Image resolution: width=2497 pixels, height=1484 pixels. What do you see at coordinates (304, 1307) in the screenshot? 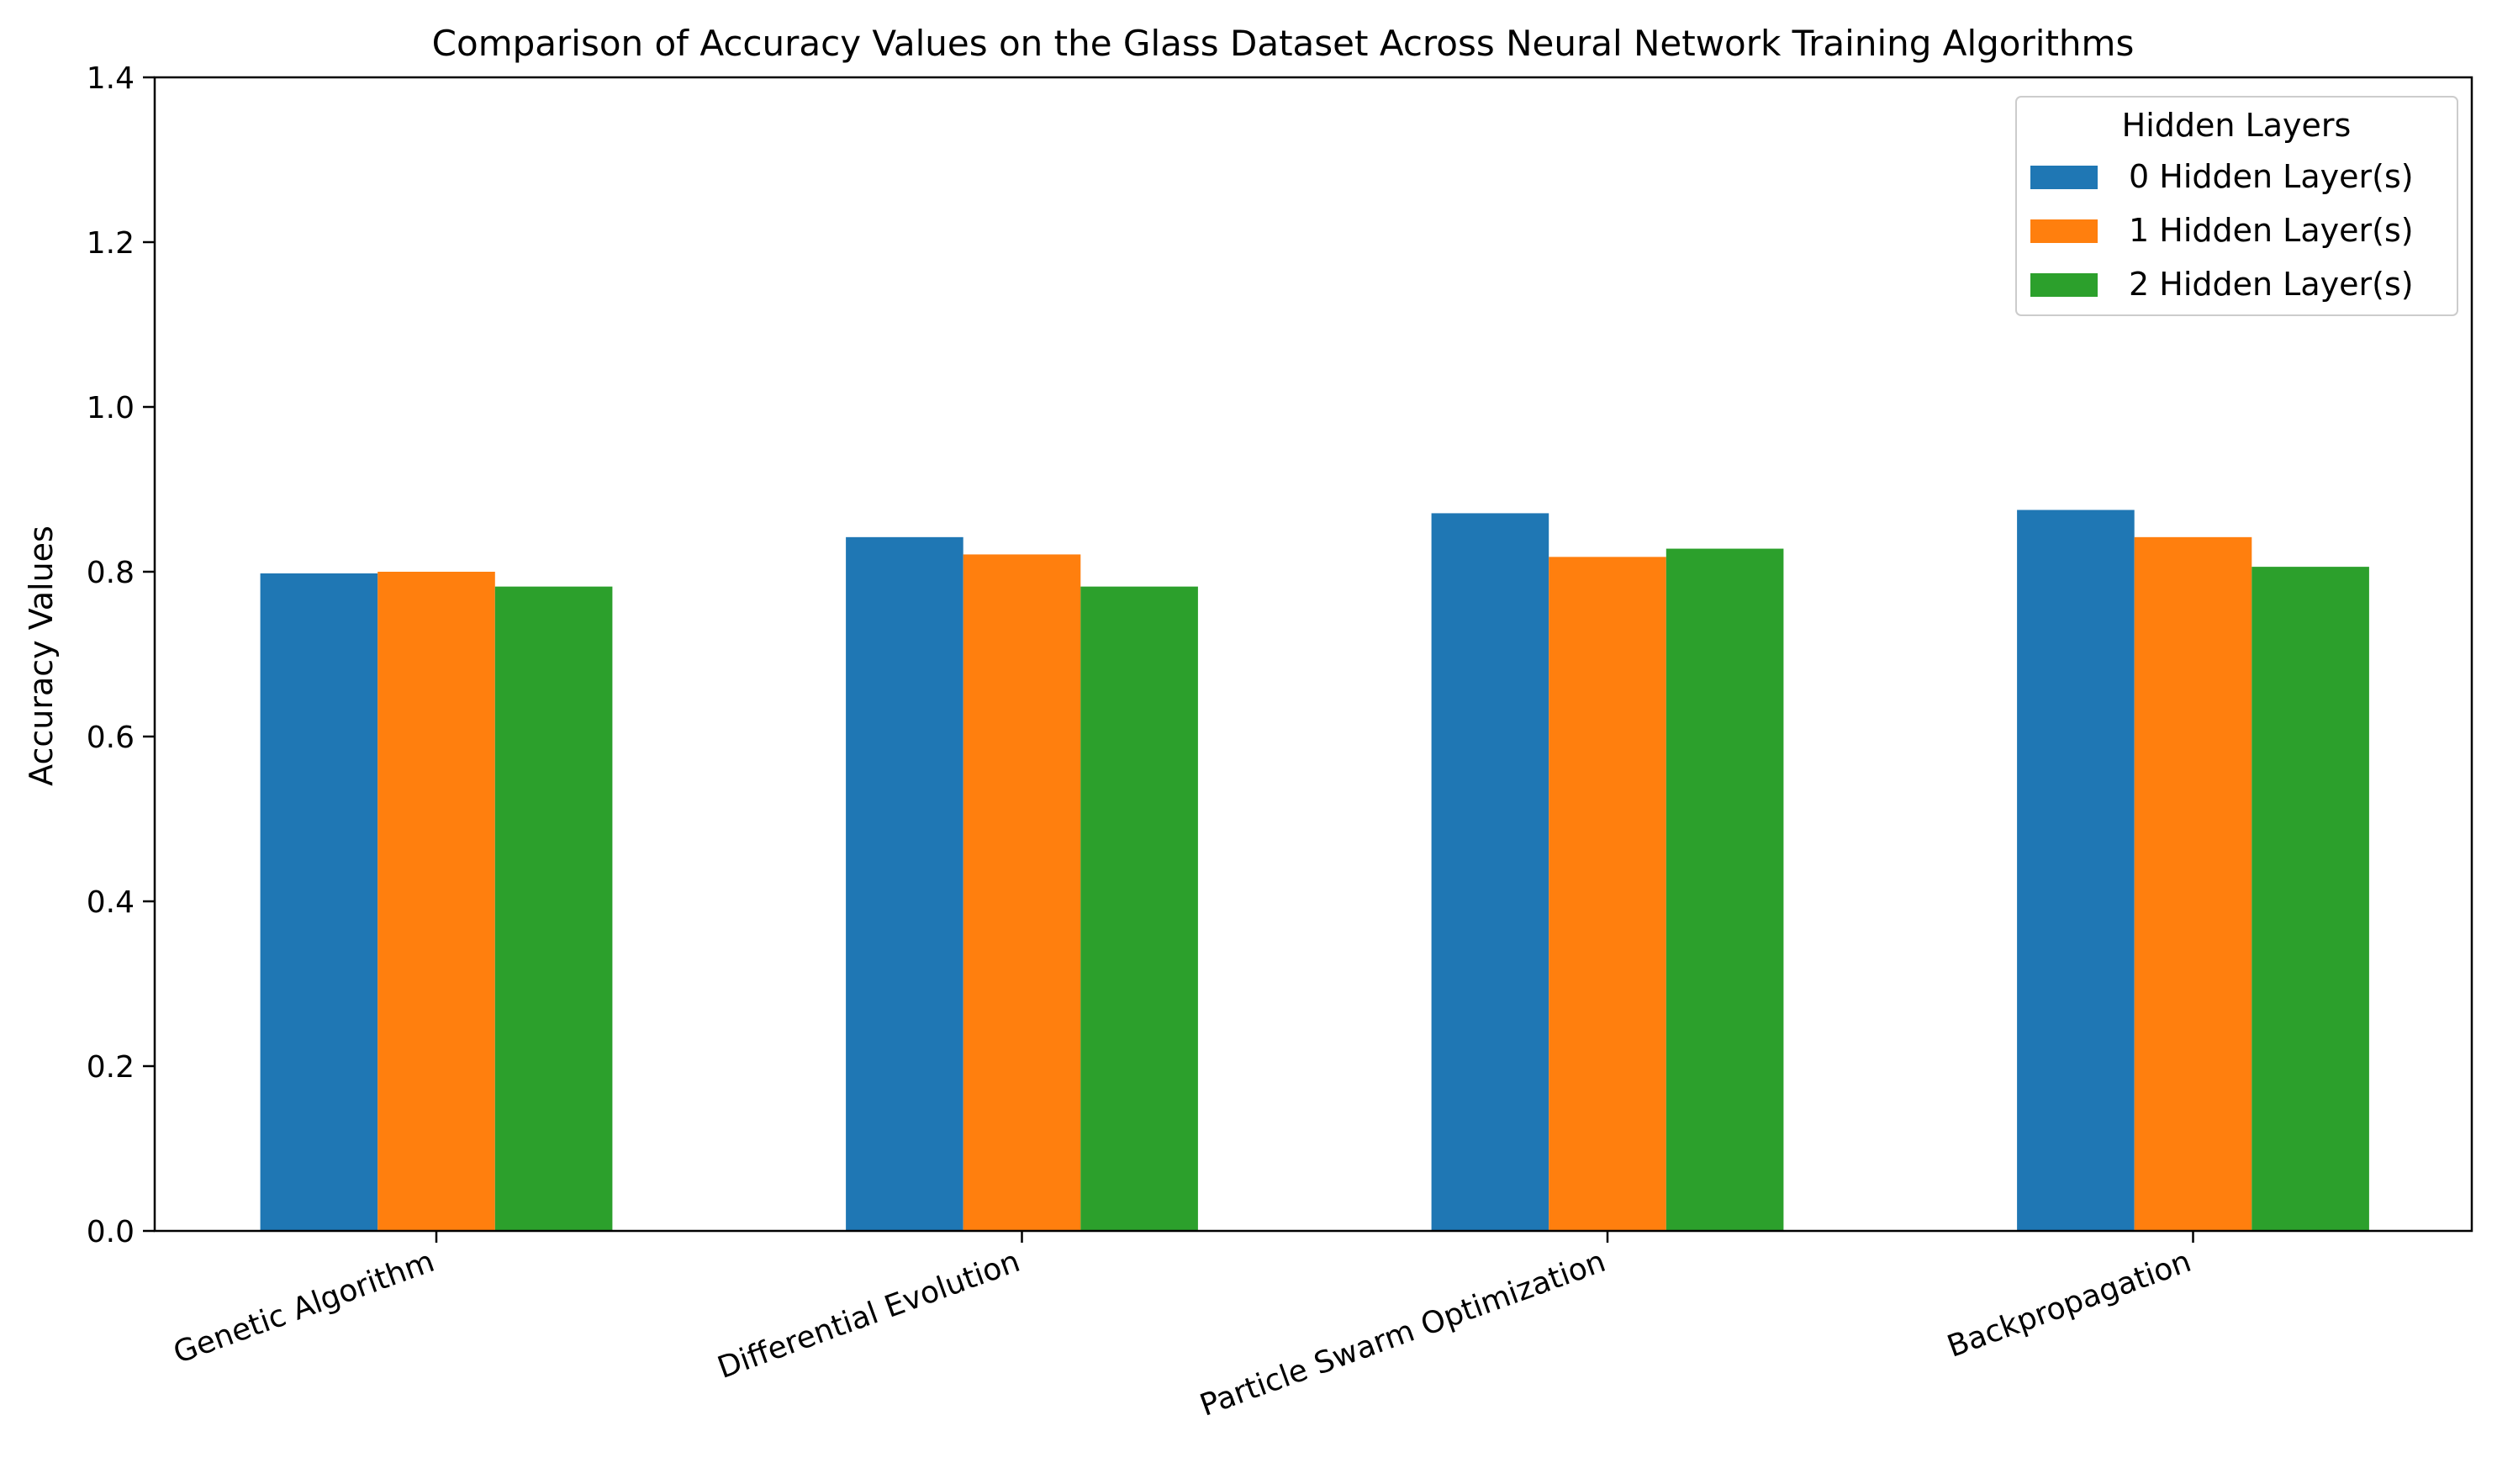
I see `x-tick-label: Genetic Algorithm` at bounding box center [304, 1307].